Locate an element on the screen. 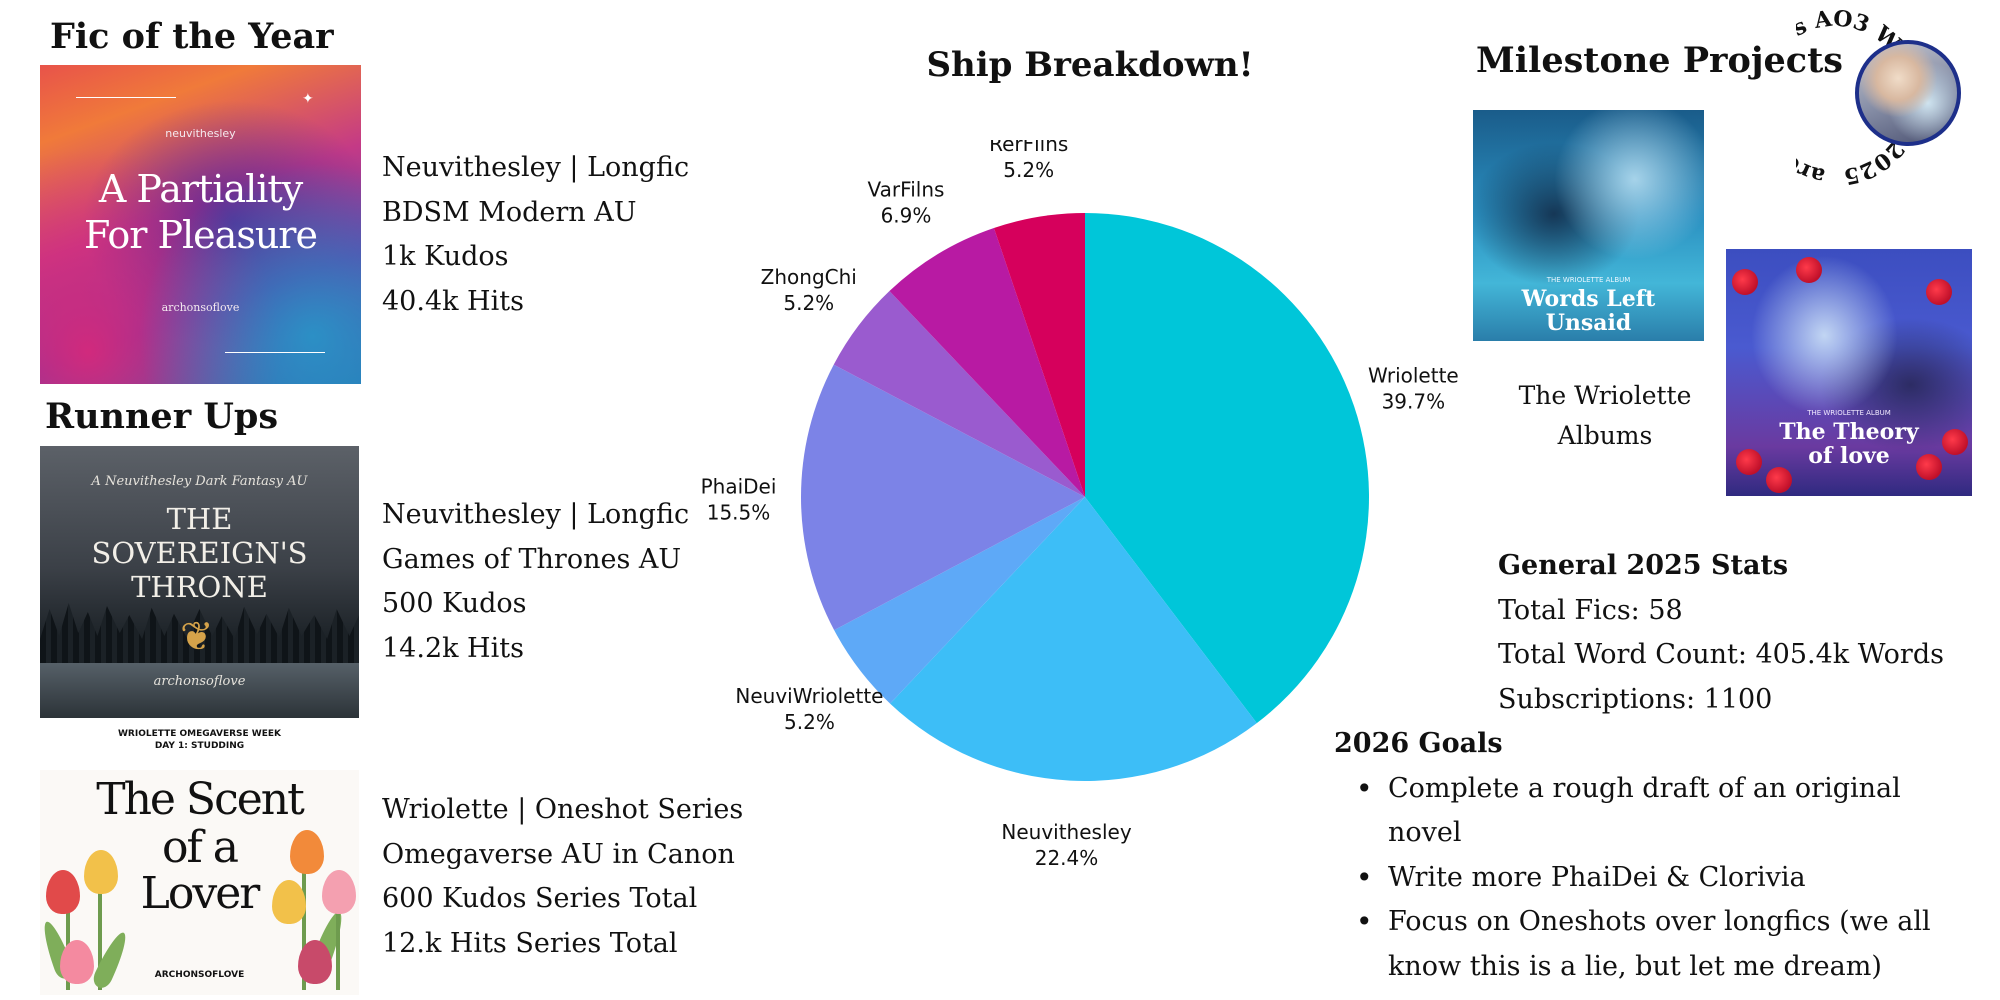 The height and width of the screenshot is (1000, 2000). goal-text: Focus on Oneshots over longfics (we all is located at coordinates (1659, 921).